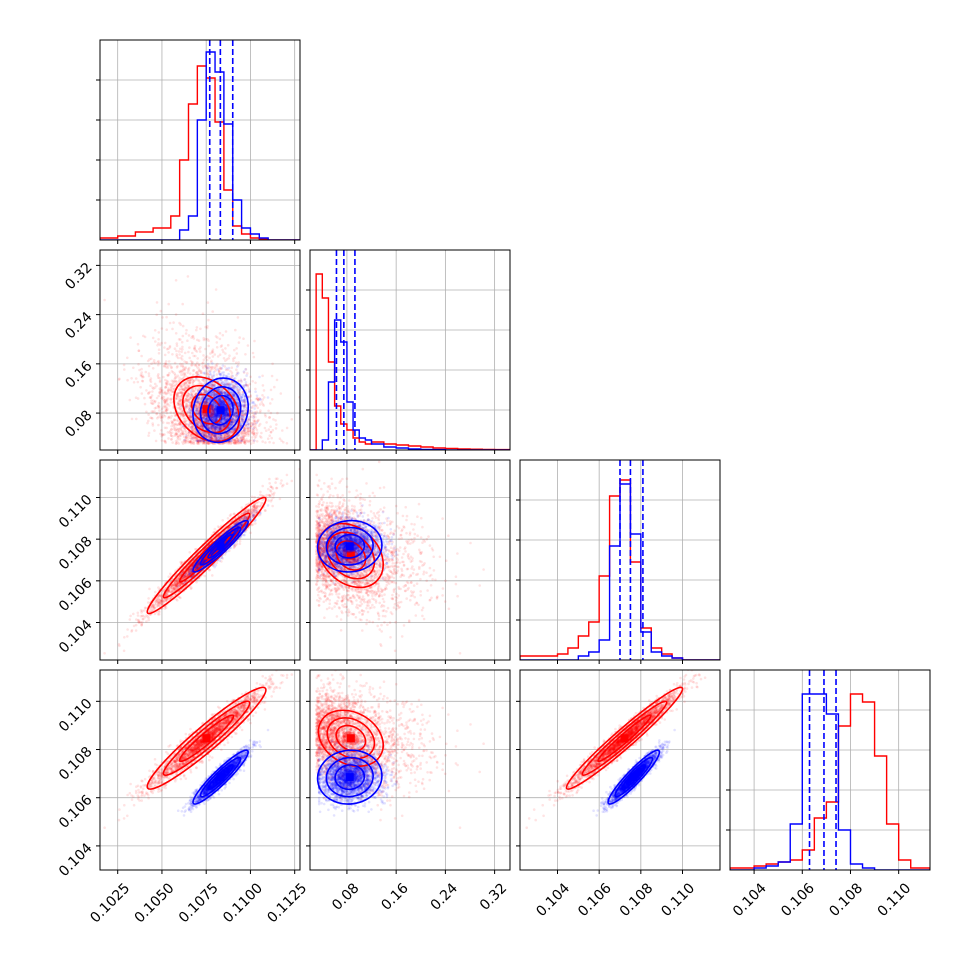 This screenshot has height=970, width=970. I want to click on panel-frame, so click(200, 140).